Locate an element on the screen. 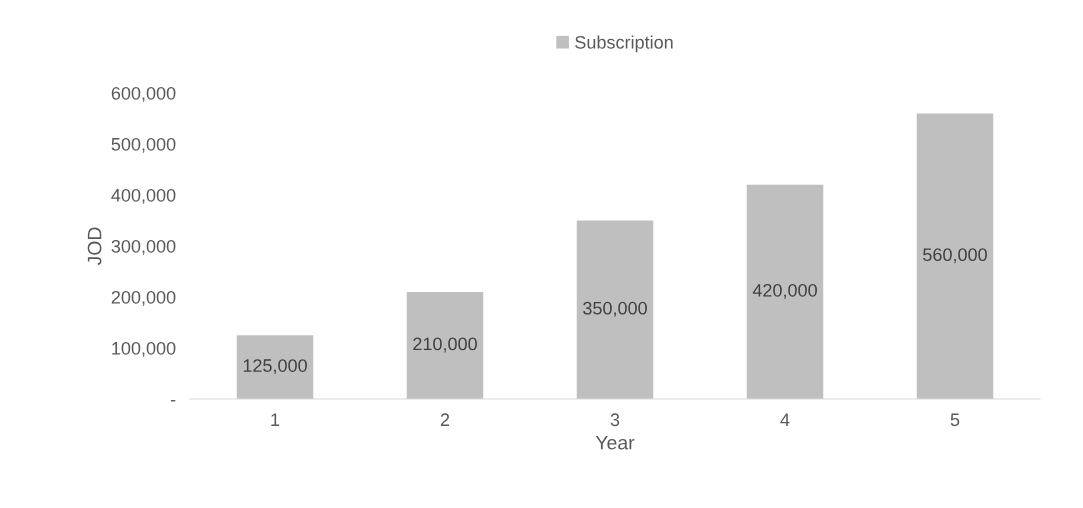 The width and height of the screenshot is (1083, 508). x-tick-label: 1 is located at coordinates (275, 419).